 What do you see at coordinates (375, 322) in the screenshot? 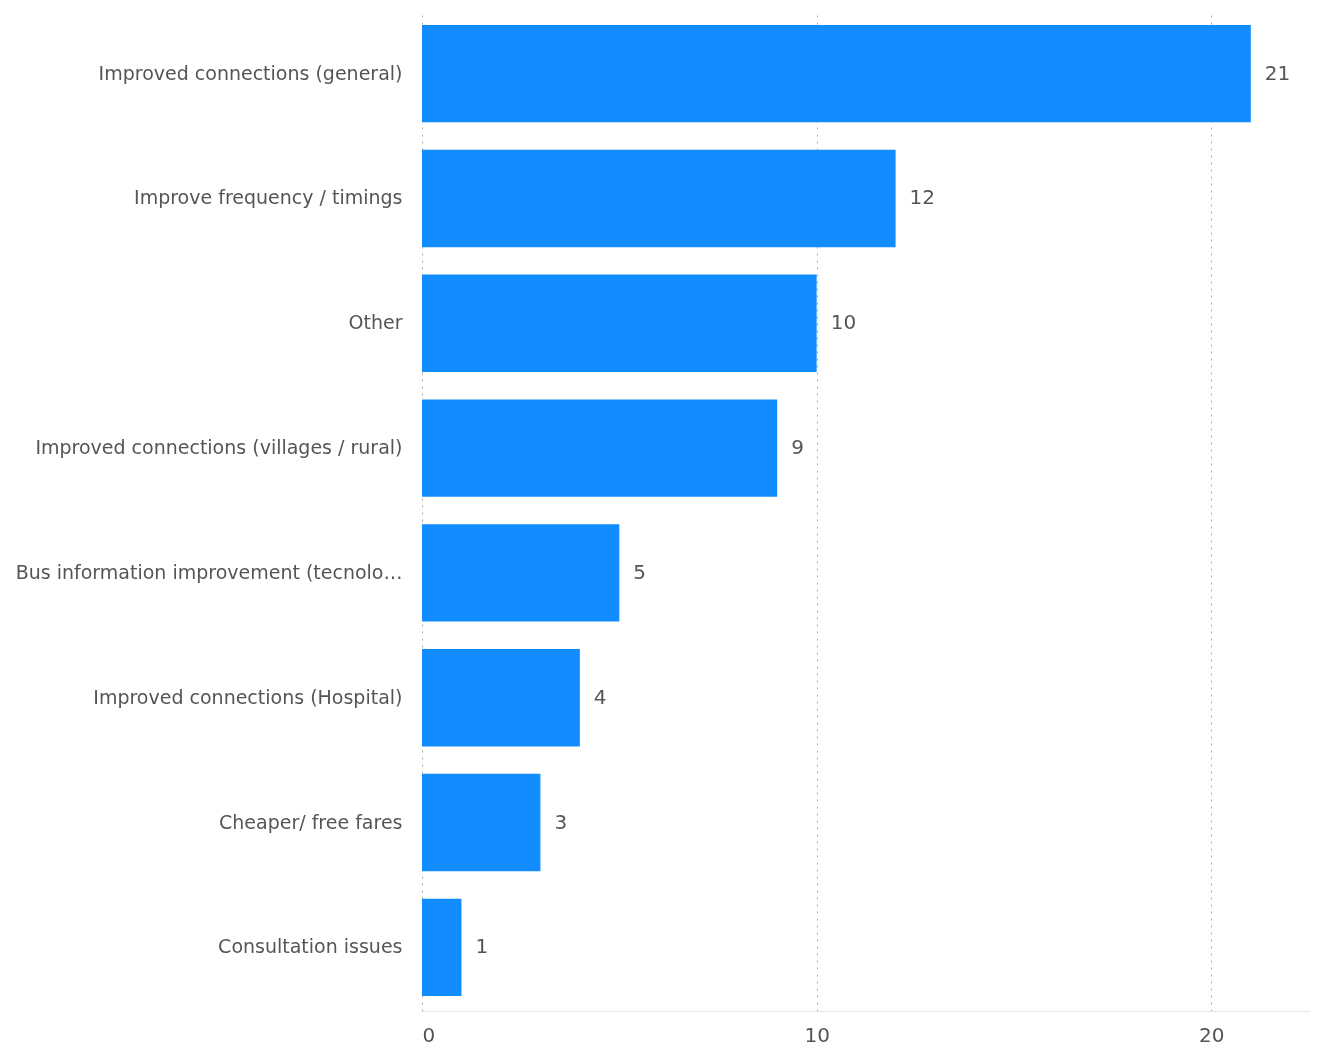
I see `y-tick-label: Other` at bounding box center [375, 322].